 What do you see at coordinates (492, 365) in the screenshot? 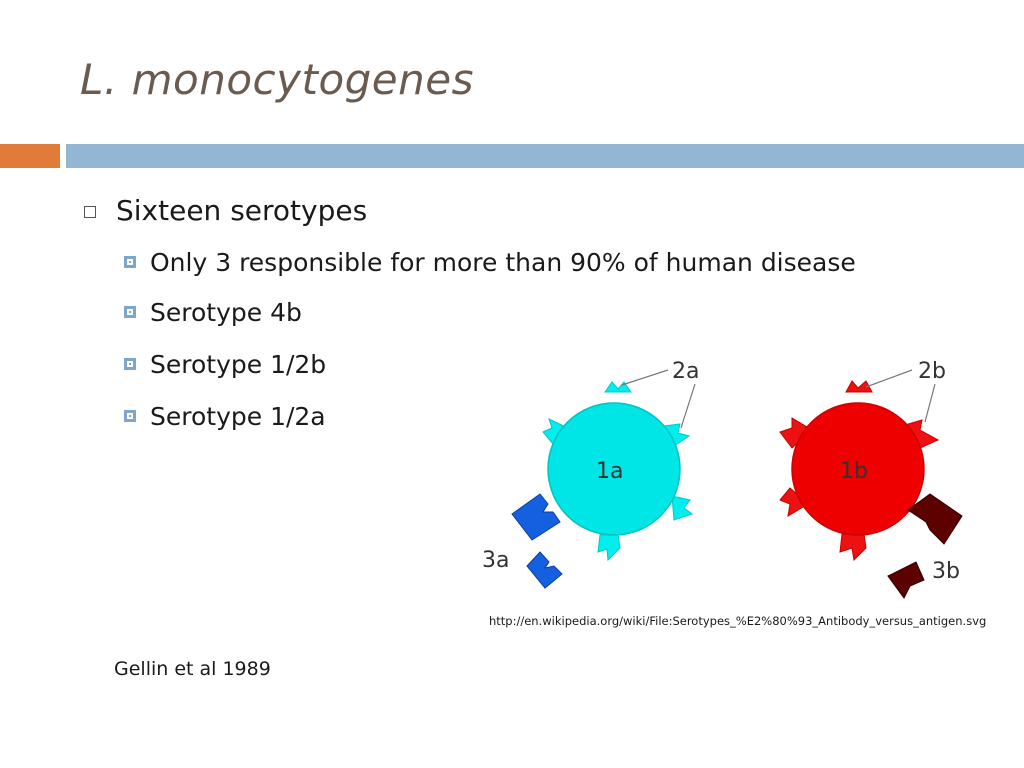
I see `bullet-level2: Serotype 1/2b` at bounding box center [492, 365].